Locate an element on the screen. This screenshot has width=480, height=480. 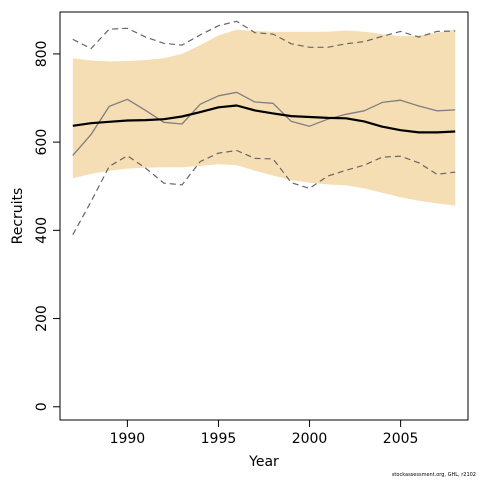
x-tick-label: 2000 is located at coordinates (310, 439).